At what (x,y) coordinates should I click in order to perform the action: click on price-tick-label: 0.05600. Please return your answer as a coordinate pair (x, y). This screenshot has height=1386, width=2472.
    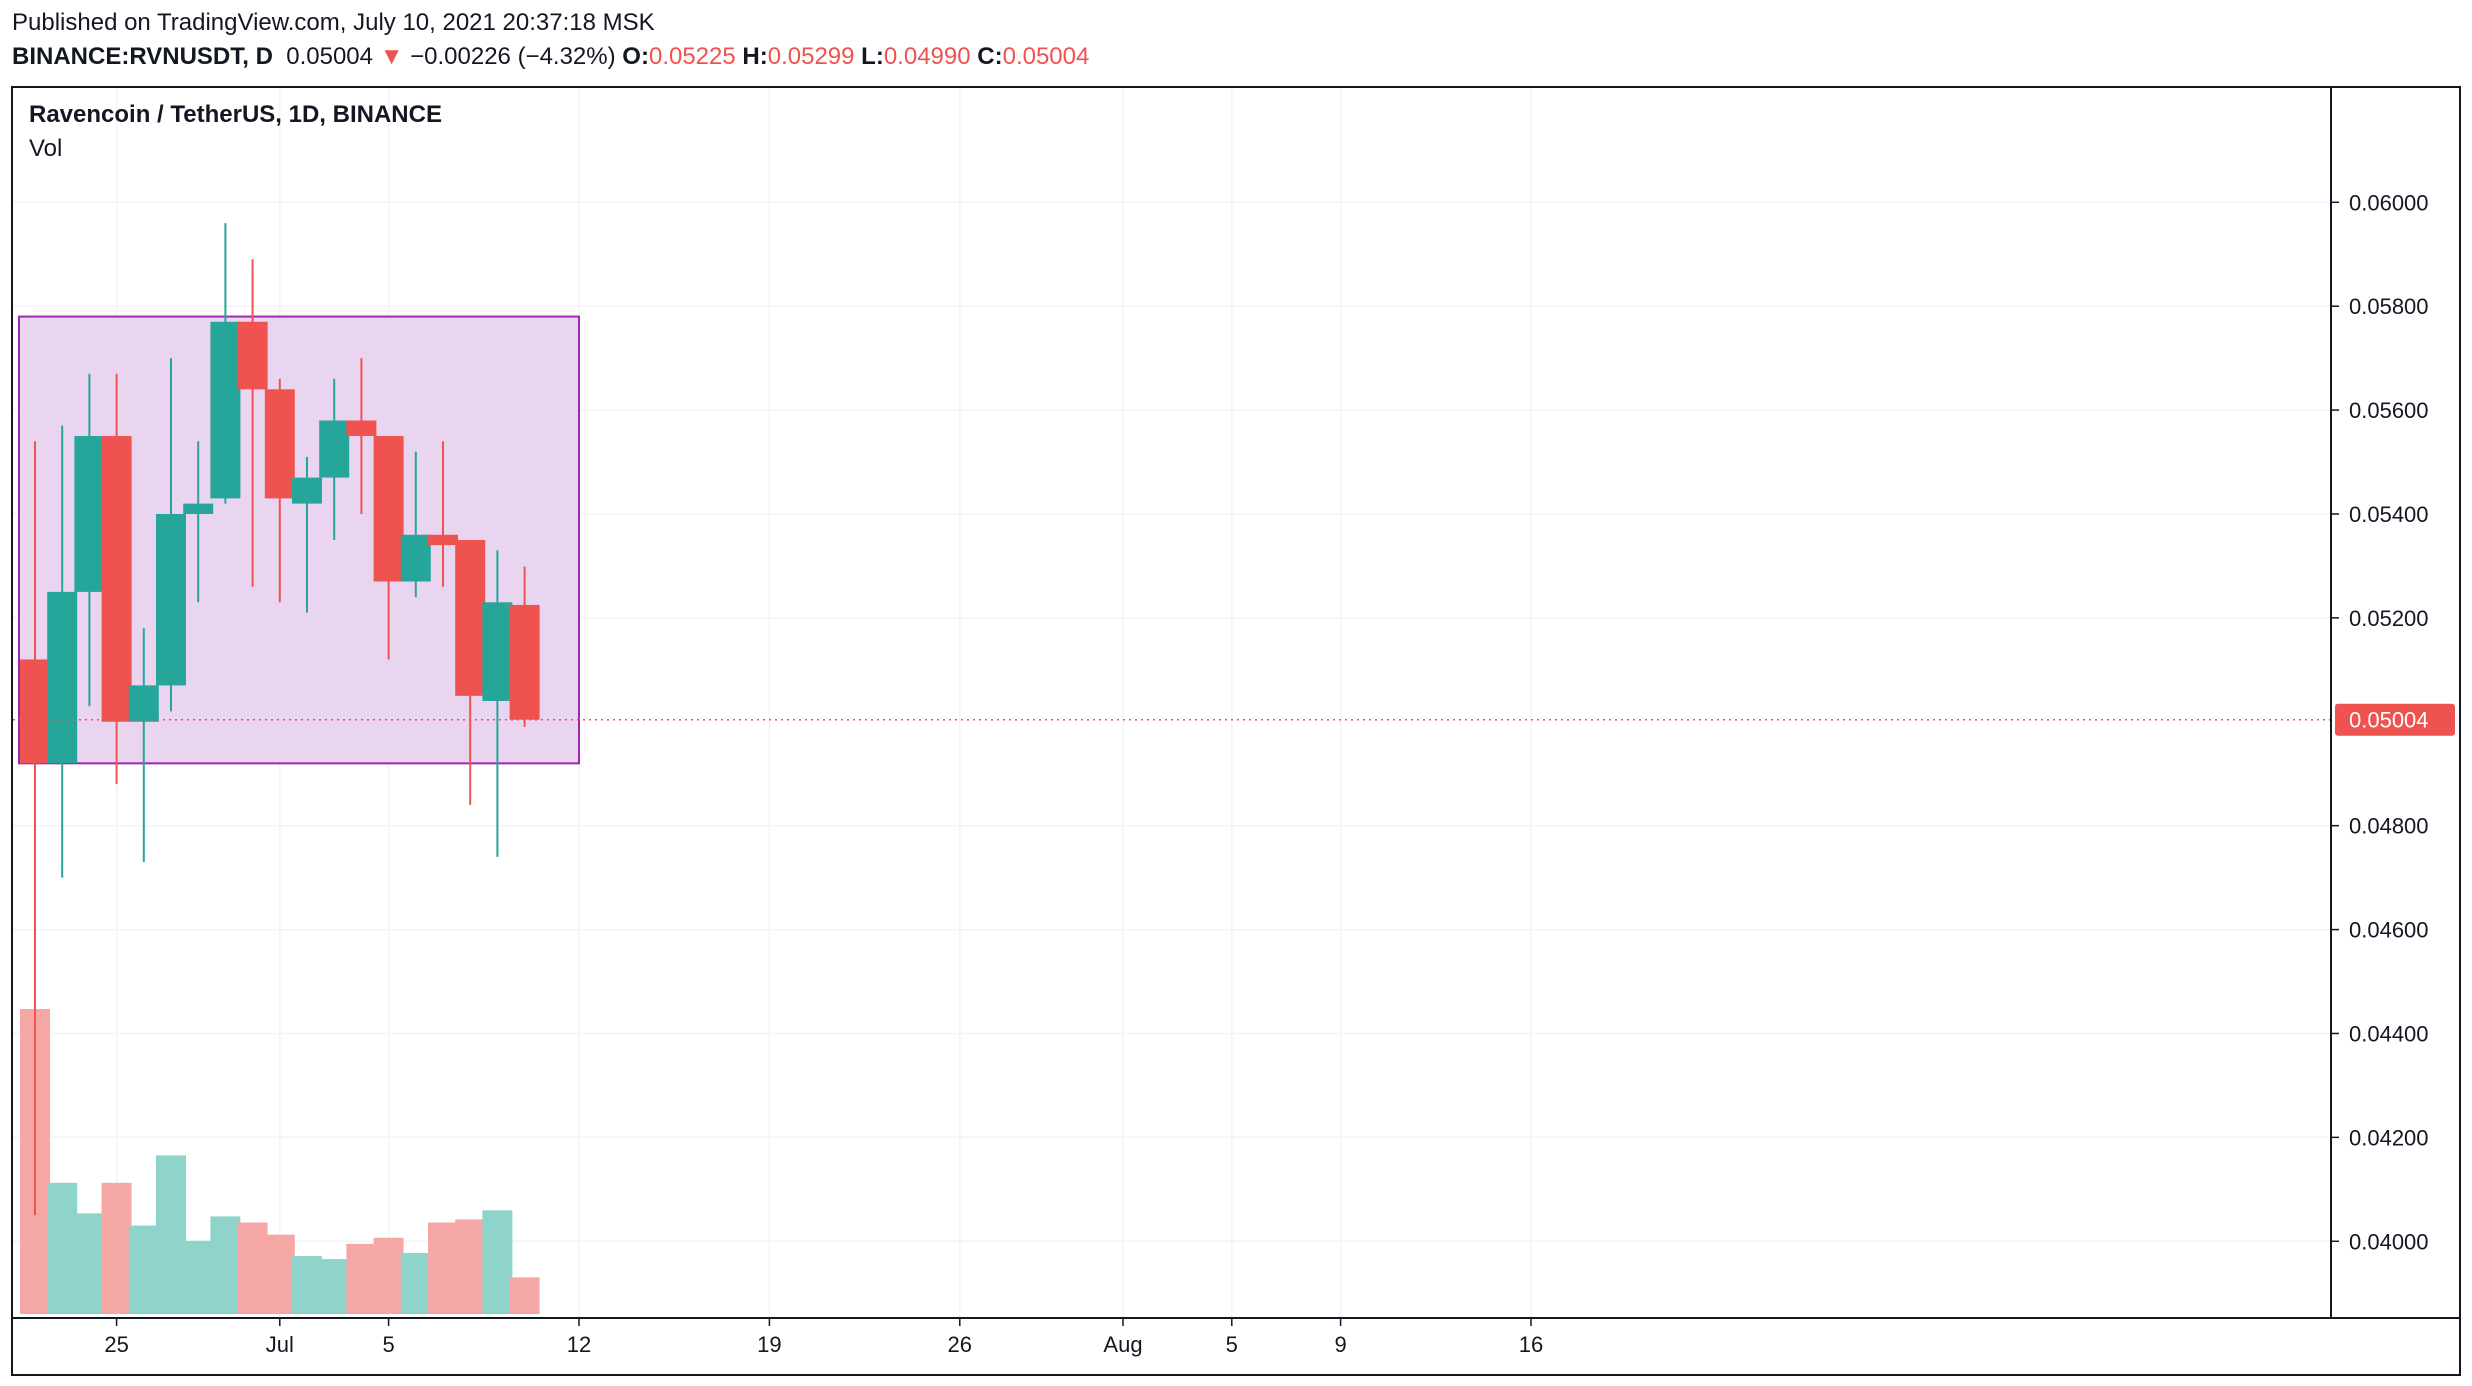
    Looking at the image, I should click on (2389, 410).